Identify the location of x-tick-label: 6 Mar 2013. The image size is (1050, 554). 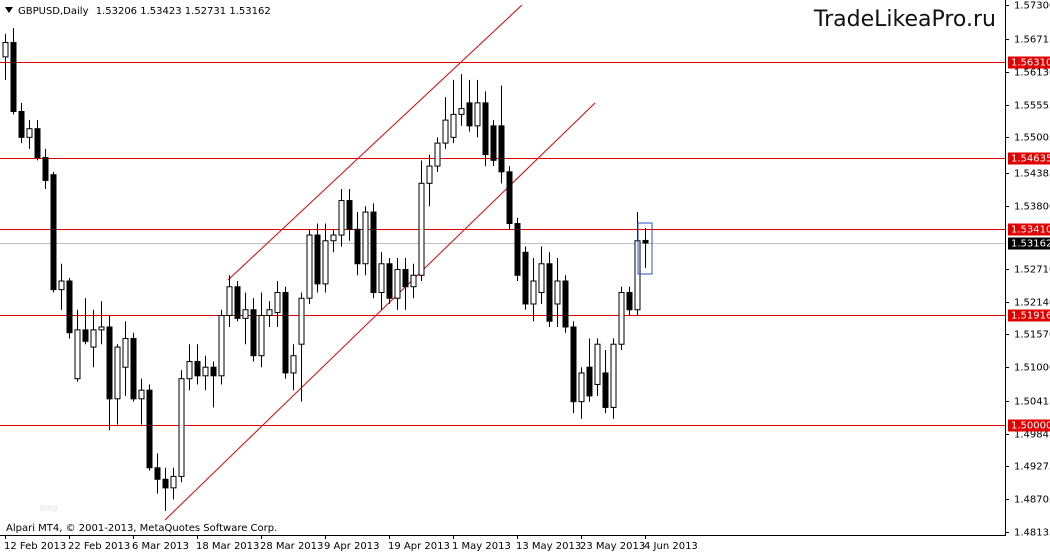
(160, 546).